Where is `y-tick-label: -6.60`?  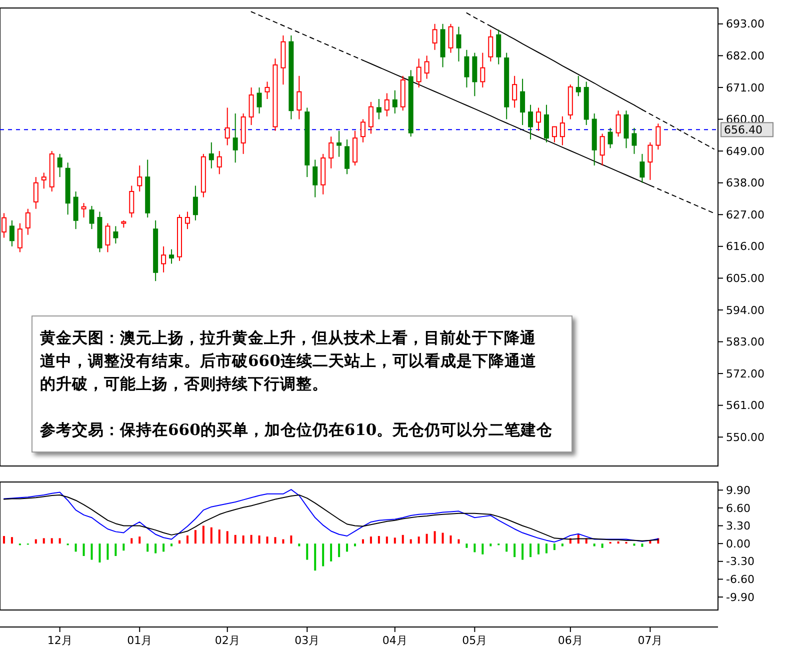 y-tick-label: -6.60 is located at coordinates (740, 579).